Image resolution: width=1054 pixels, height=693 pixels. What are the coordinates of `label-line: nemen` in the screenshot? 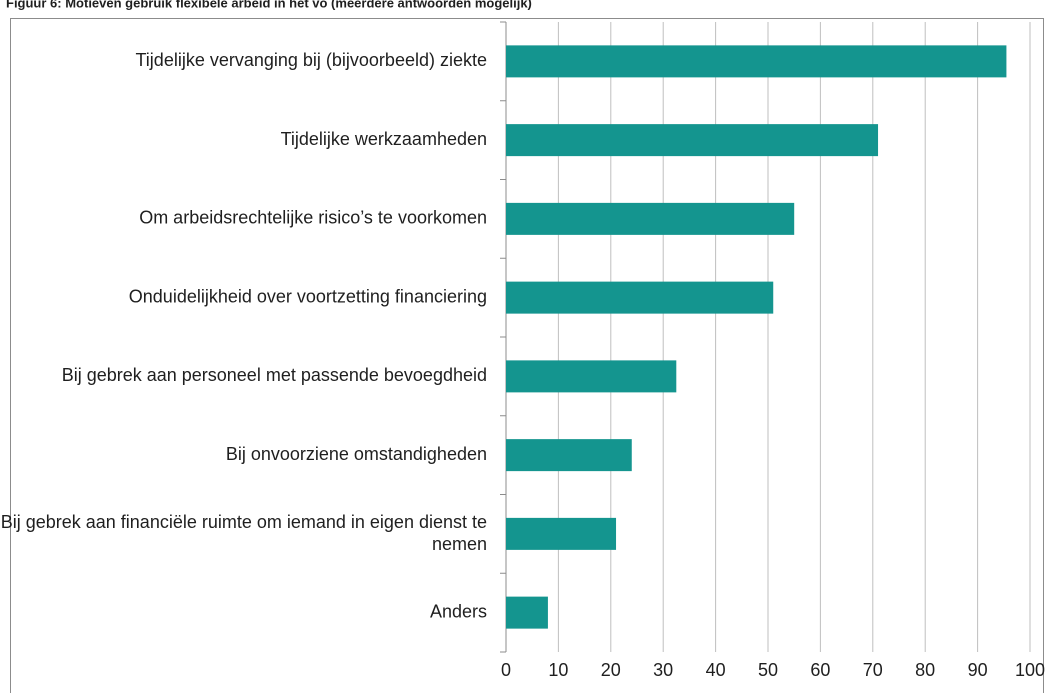 It's located at (459, 544).